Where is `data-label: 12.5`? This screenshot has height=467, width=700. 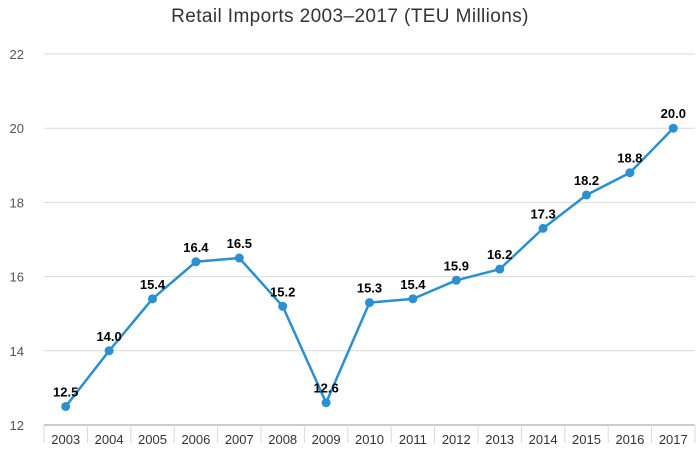
data-label: 12.5 is located at coordinates (65, 391).